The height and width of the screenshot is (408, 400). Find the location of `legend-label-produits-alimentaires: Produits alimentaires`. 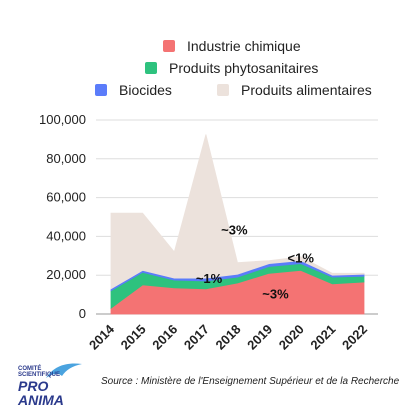

legend-label-produits-alimentaires: Produits alimentaires is located at coordinates (306, 90).